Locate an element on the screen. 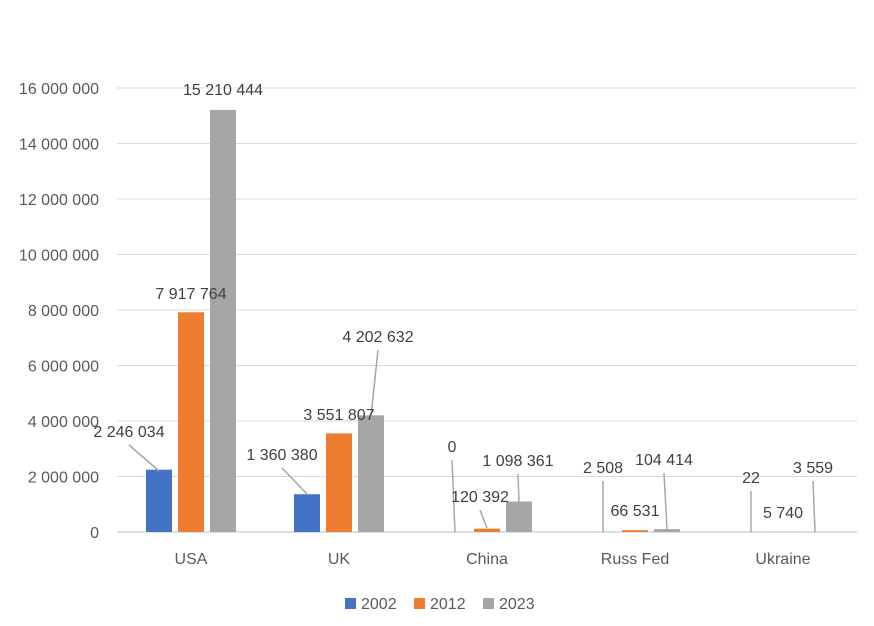 The image size is (874, 626). y-tick-label: 2 000 000 is located at coordinates (63, 478).